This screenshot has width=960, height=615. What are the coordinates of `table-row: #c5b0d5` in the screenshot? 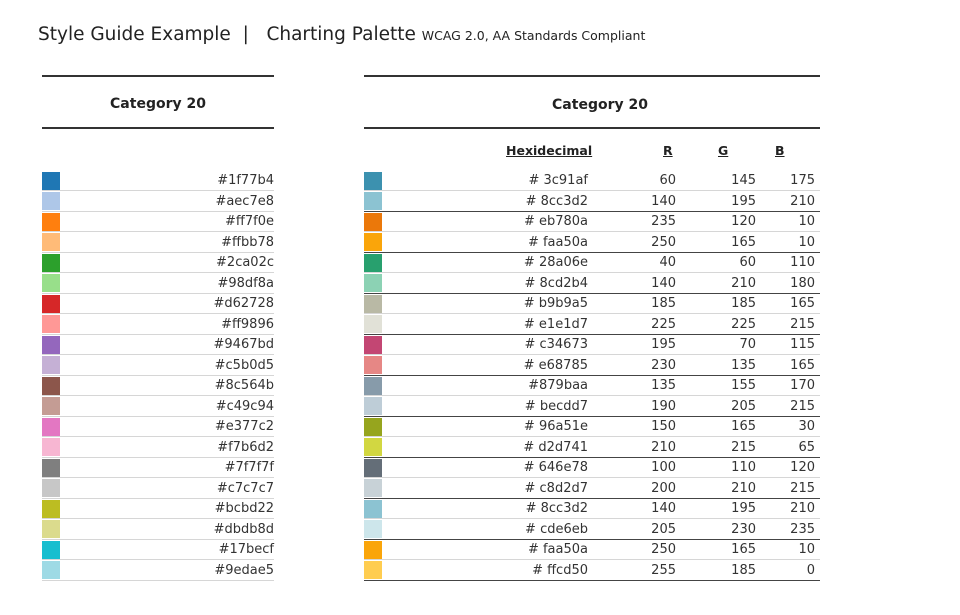 It's located at (158, 366).